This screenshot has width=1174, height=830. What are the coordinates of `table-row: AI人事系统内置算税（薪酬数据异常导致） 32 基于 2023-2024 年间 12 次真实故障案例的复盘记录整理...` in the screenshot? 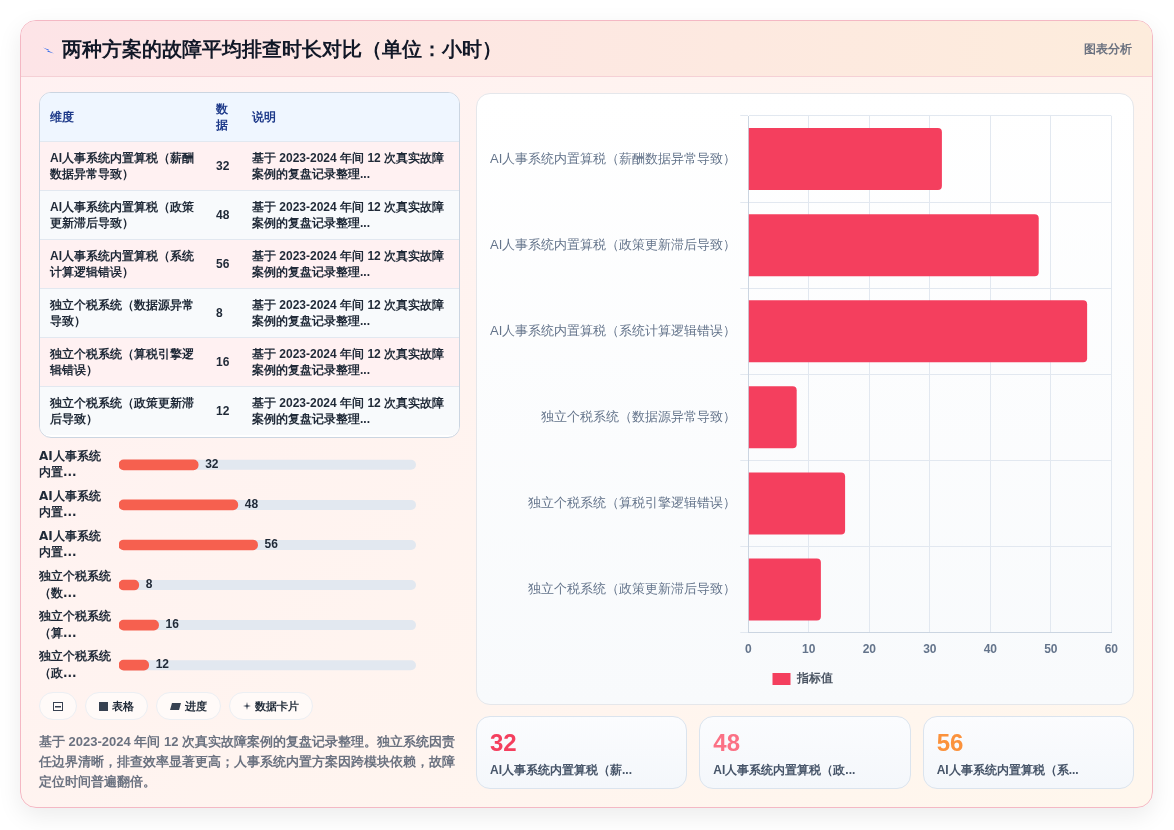 It's located at (249, 165).